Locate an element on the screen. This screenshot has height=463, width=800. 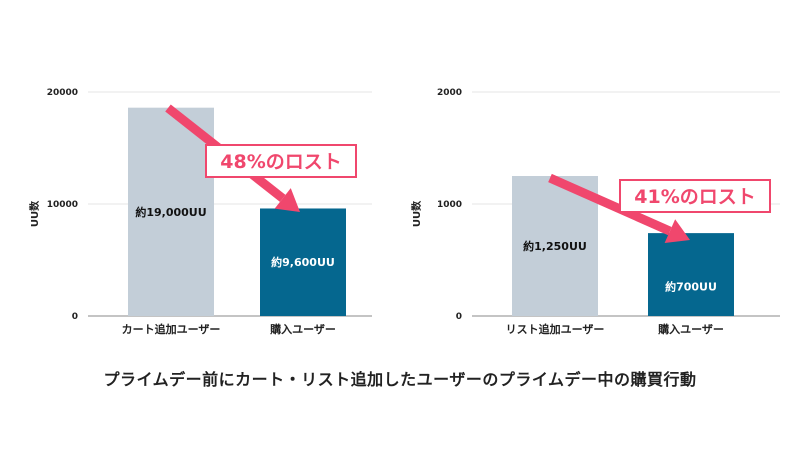
bar-data-label: 約700UU is located at coordinates (691, 287).